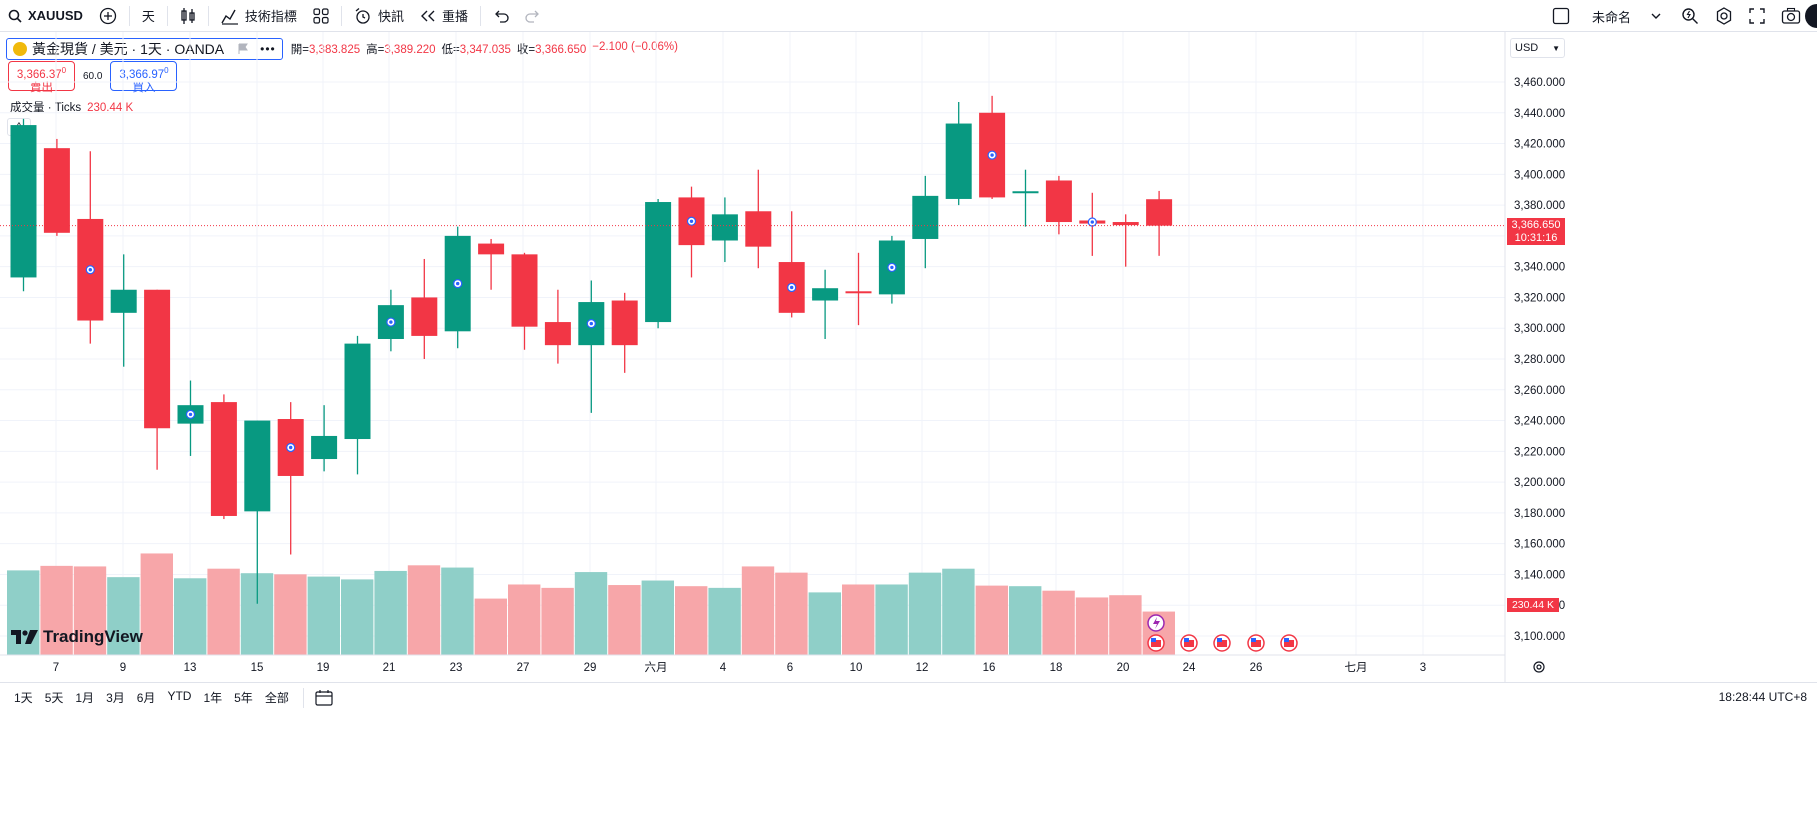 Image resolution: width=1817 pixels, height=825 pixels. What do you see at coordinates (1539, 206) in the screenshot?
I see `price-tick-label: 3,380.000` at bounding box center [1539, 206].